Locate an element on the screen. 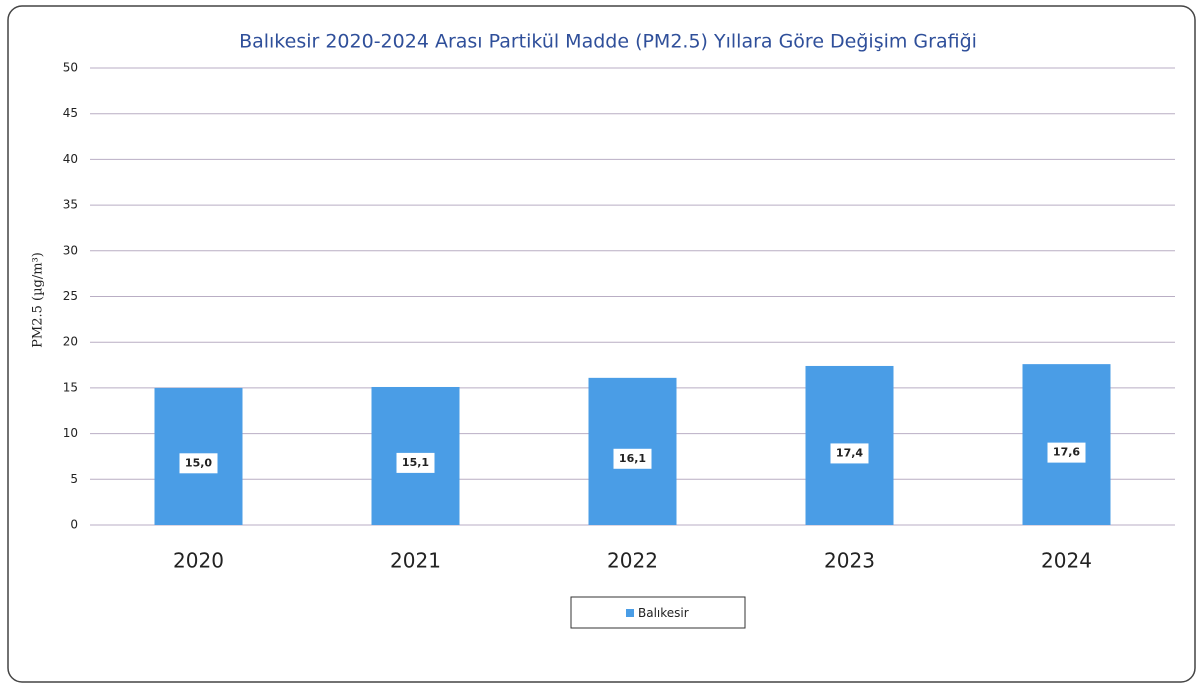  y-tick-label: 40 is located at coordinates (70, 159).